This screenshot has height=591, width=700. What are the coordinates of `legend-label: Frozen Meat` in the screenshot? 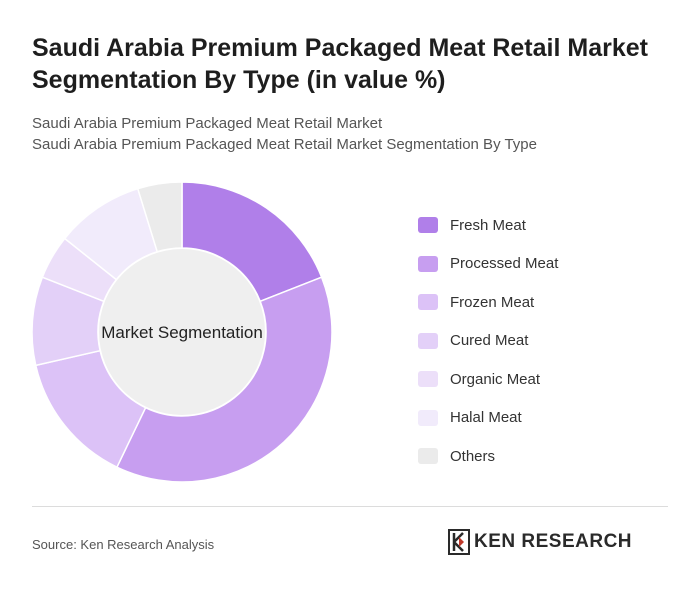 It's located at (492, 302).